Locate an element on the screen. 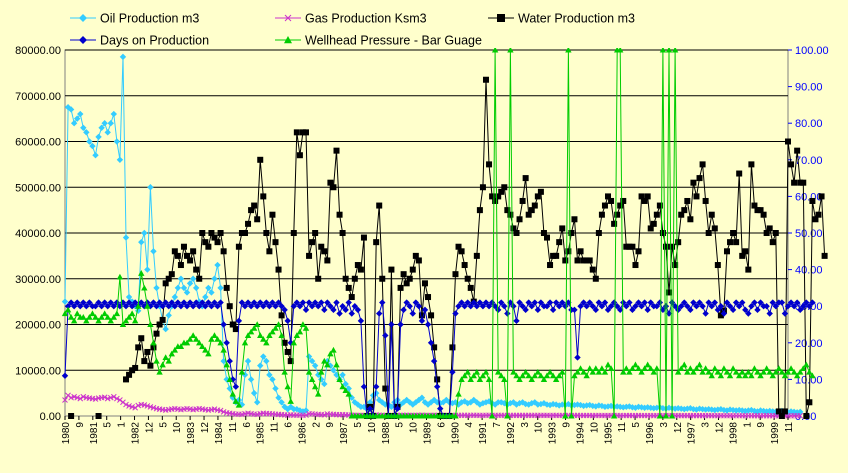  right-tick-label: 100.00 is located at coordinates (812, 51).